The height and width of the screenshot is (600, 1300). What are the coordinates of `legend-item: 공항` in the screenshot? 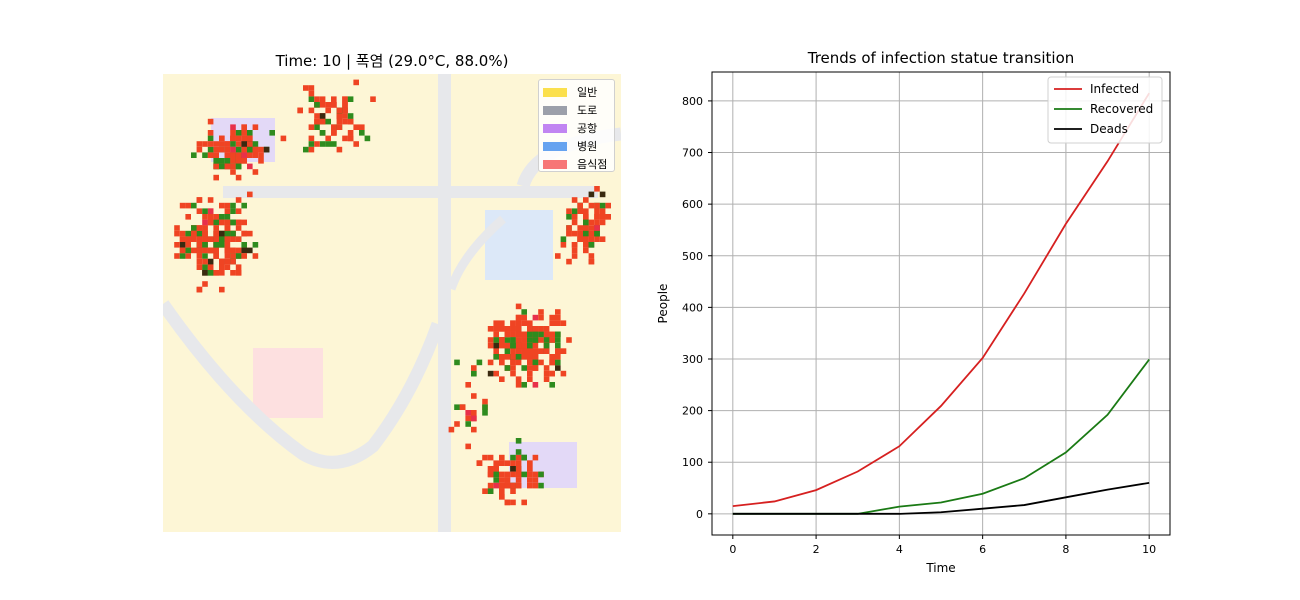 It's located at (570, 128).